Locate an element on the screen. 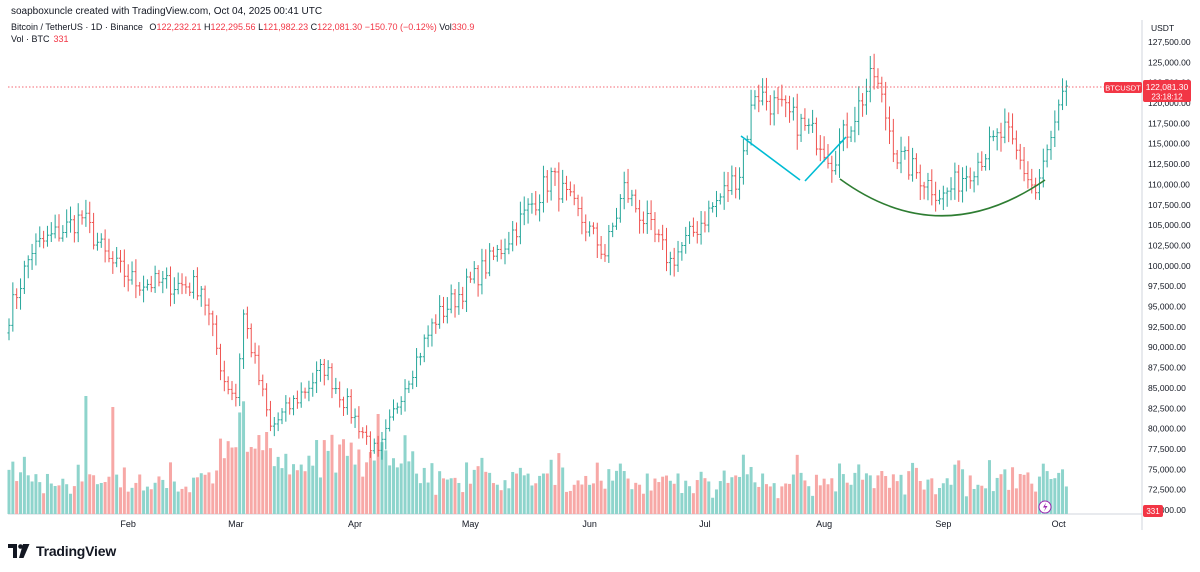 This screenshot has width=1200, height=572. time-tick-label: Jul is located at coordinates (705, 524).